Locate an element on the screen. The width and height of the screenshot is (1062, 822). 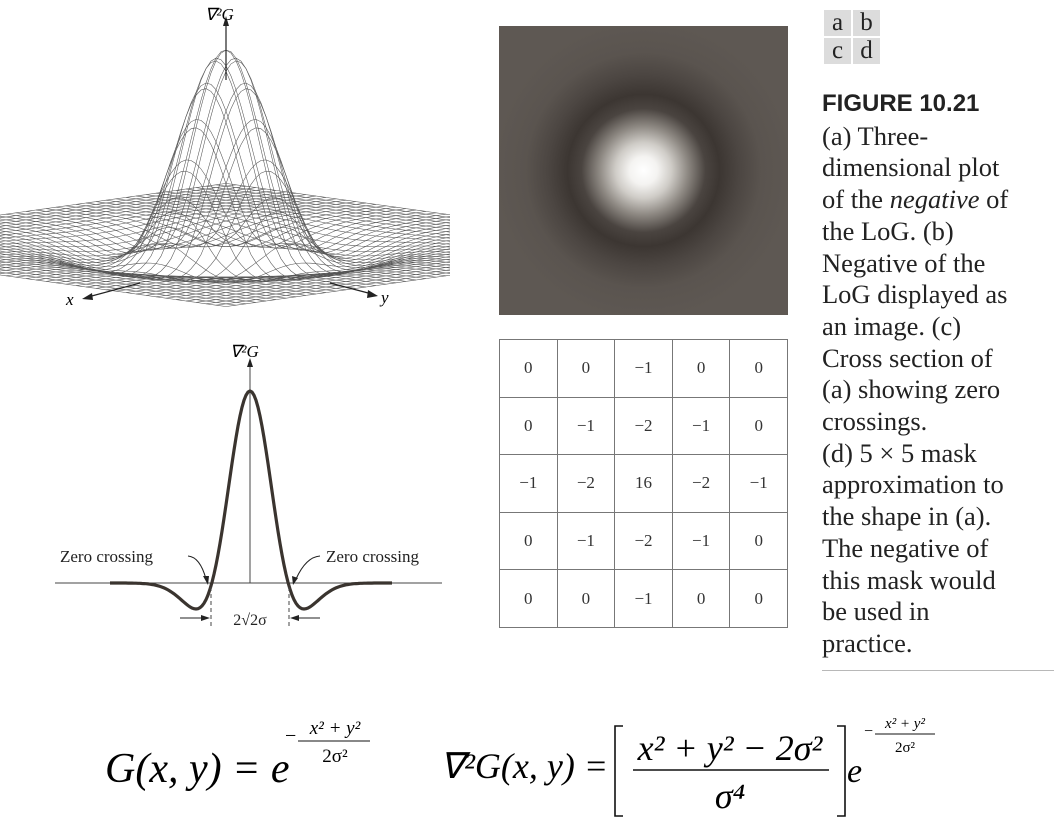
mask-5x5-table: 0 0 −1 0 0 0 −1 −2 −1 0 −1 −2 16 −2 −1 0 −1 −2 −1 0 0 0 −1 0 0 is located at coordinates (643, 483).